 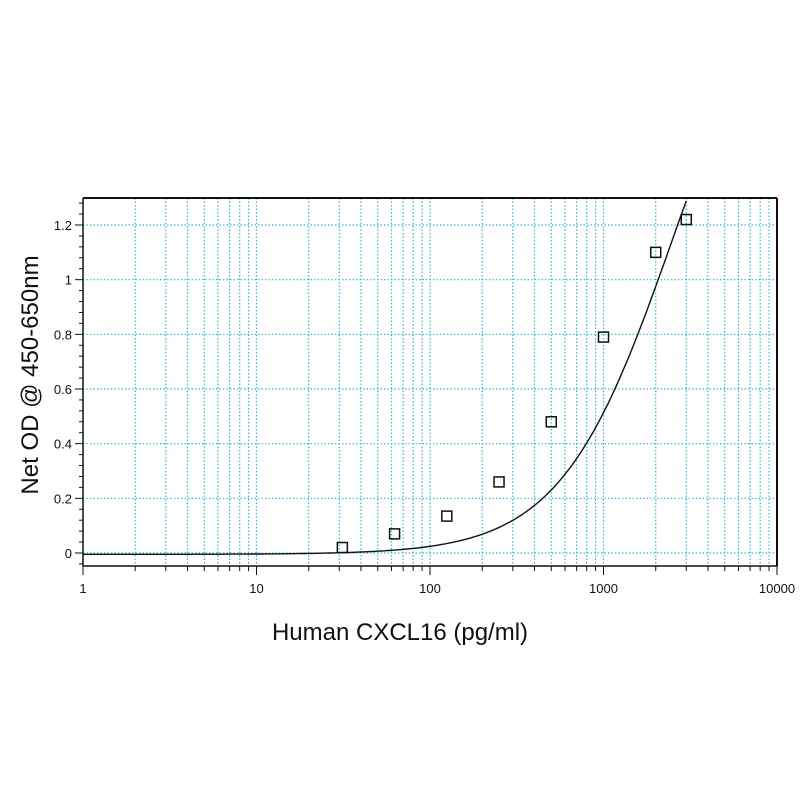 What do you see at coordinates (603, 588) in the screenshot?
I see `x-tick-label: 1000` at bounding box center [603, 588].